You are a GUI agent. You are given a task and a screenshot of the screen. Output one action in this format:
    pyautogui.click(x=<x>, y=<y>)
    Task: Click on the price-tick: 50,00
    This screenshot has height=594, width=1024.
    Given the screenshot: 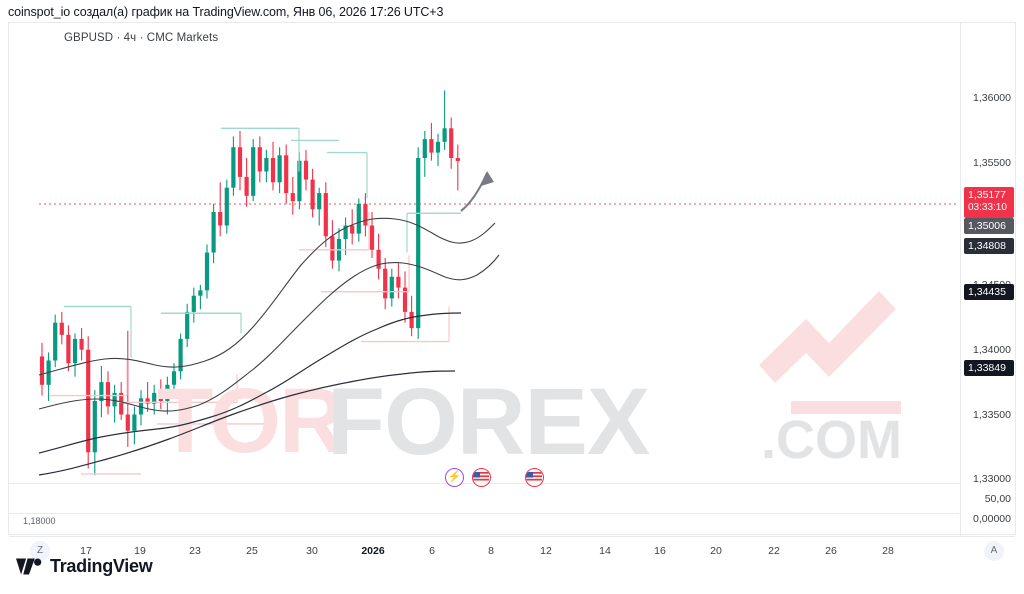 What is the action you would take?
    pyautogui.click(x=997, y=499)
    